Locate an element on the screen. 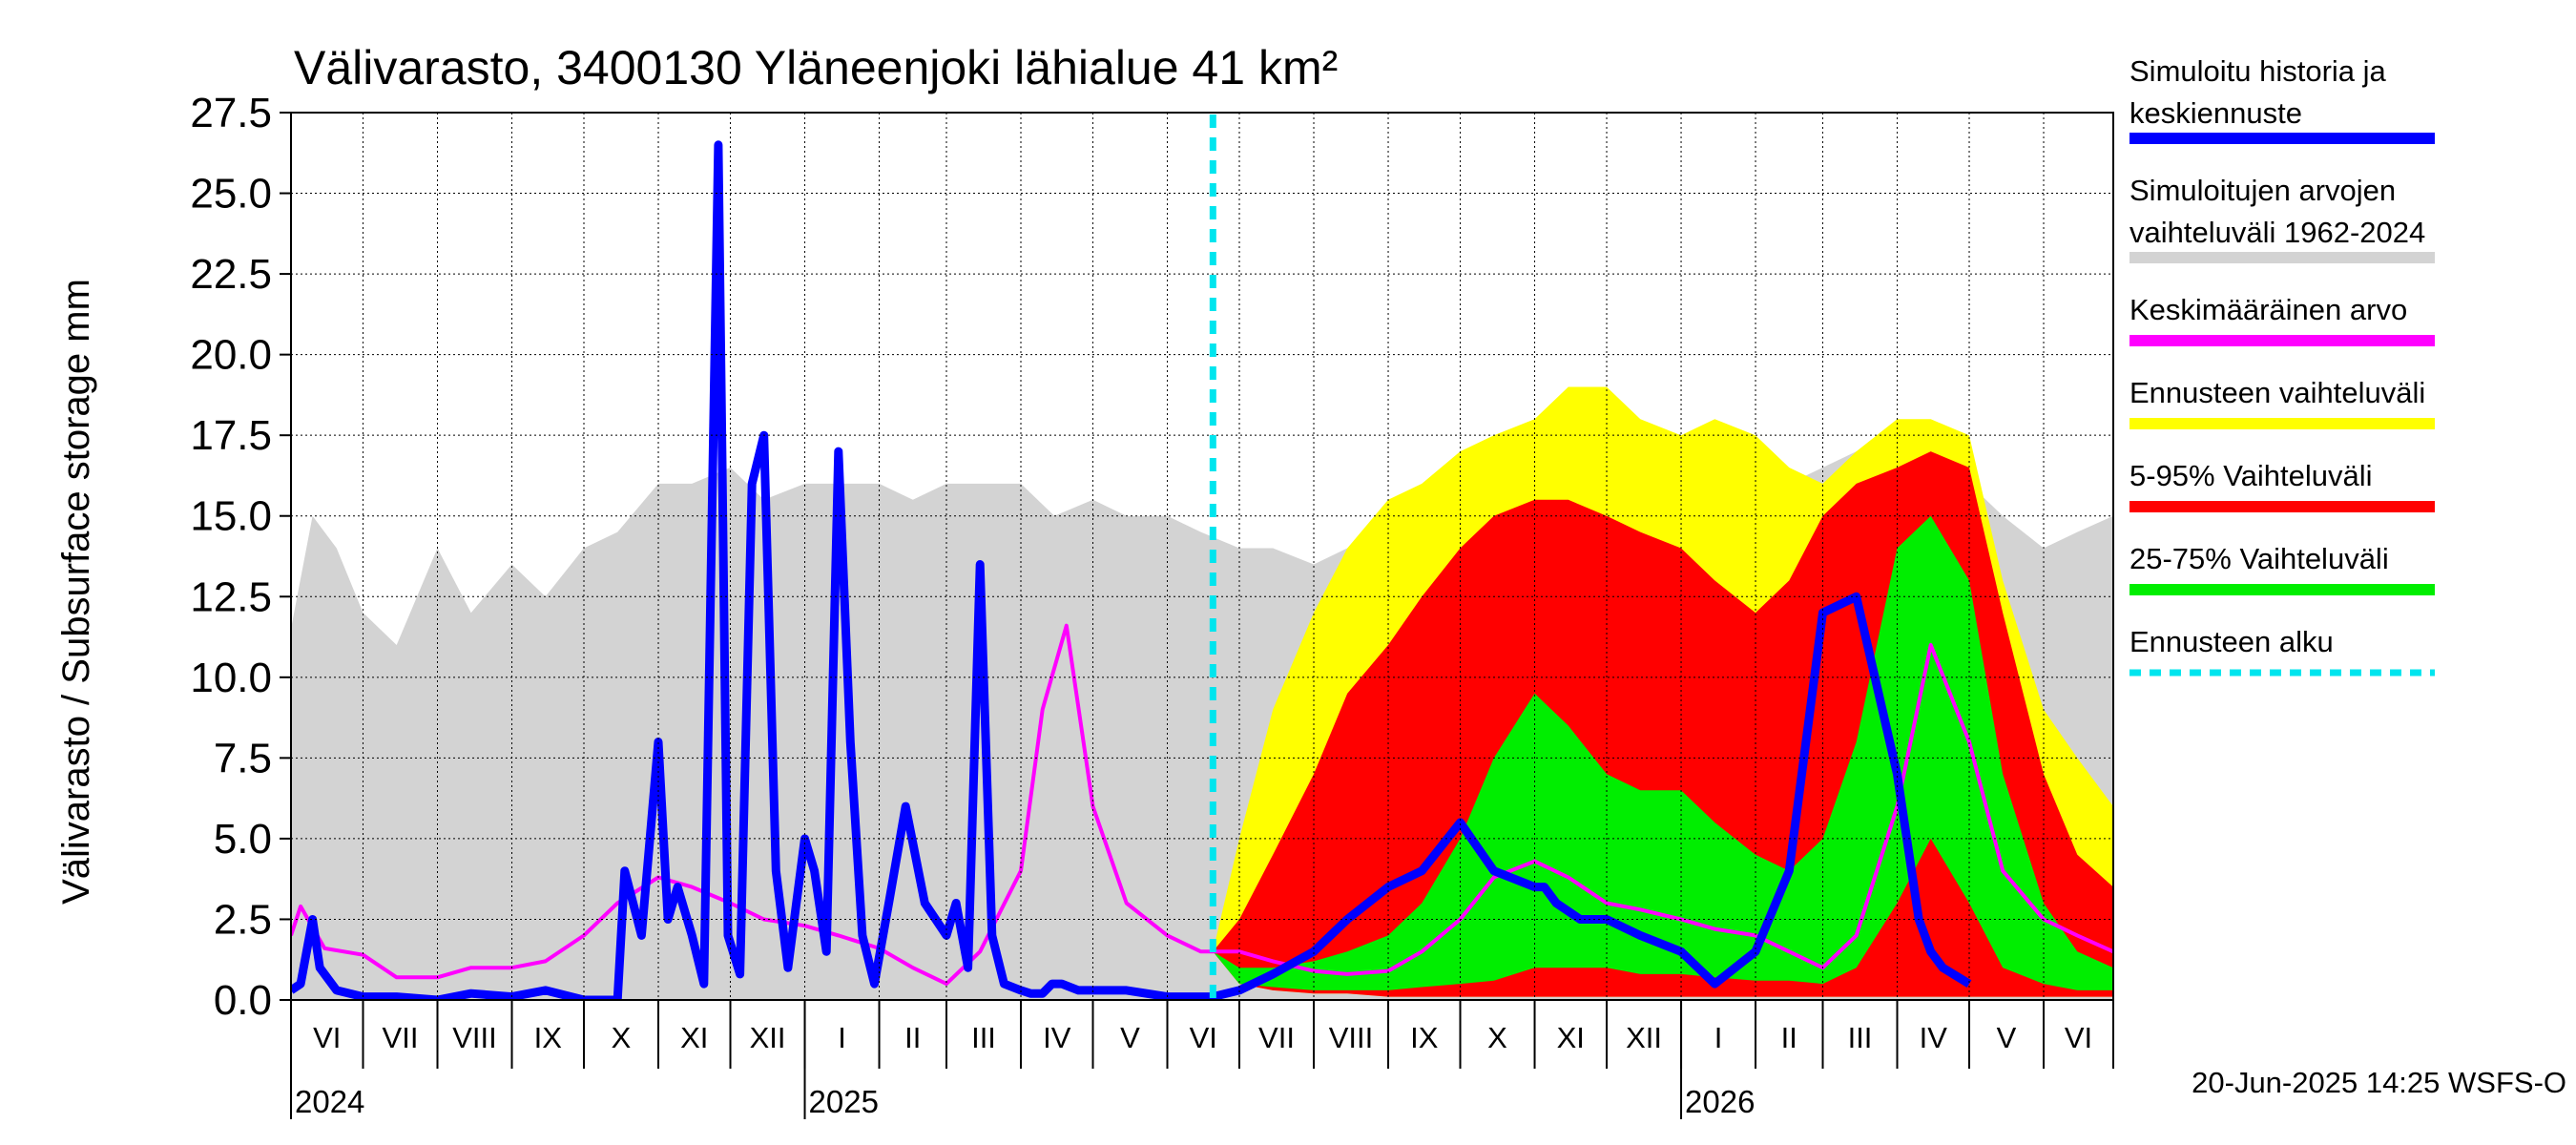 The height and width of the screenshot is (1145, 2576). footer-timestamp: 20-Jun-2025 14:25 WSFS-O is located at coordinates (2379, 1082).